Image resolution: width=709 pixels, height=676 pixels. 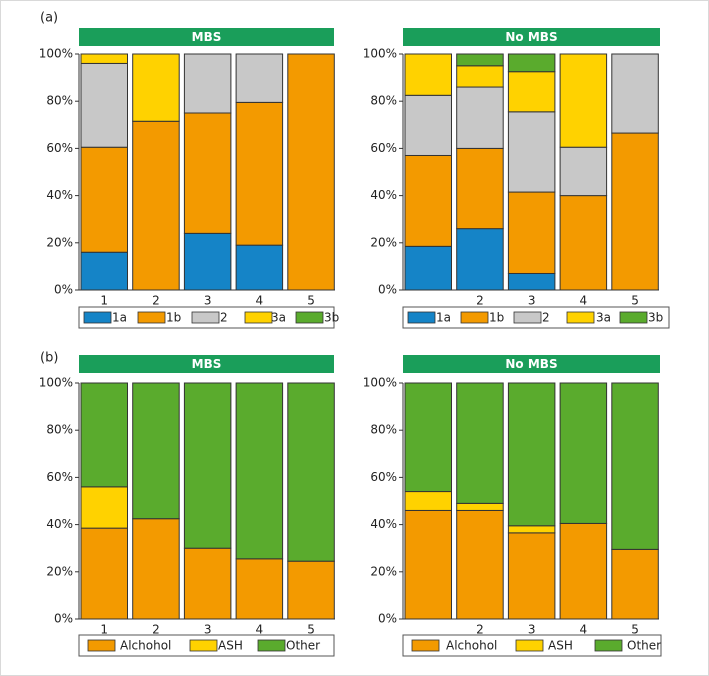 I want to click on panel-label: (b), so click(x=49, y=358).